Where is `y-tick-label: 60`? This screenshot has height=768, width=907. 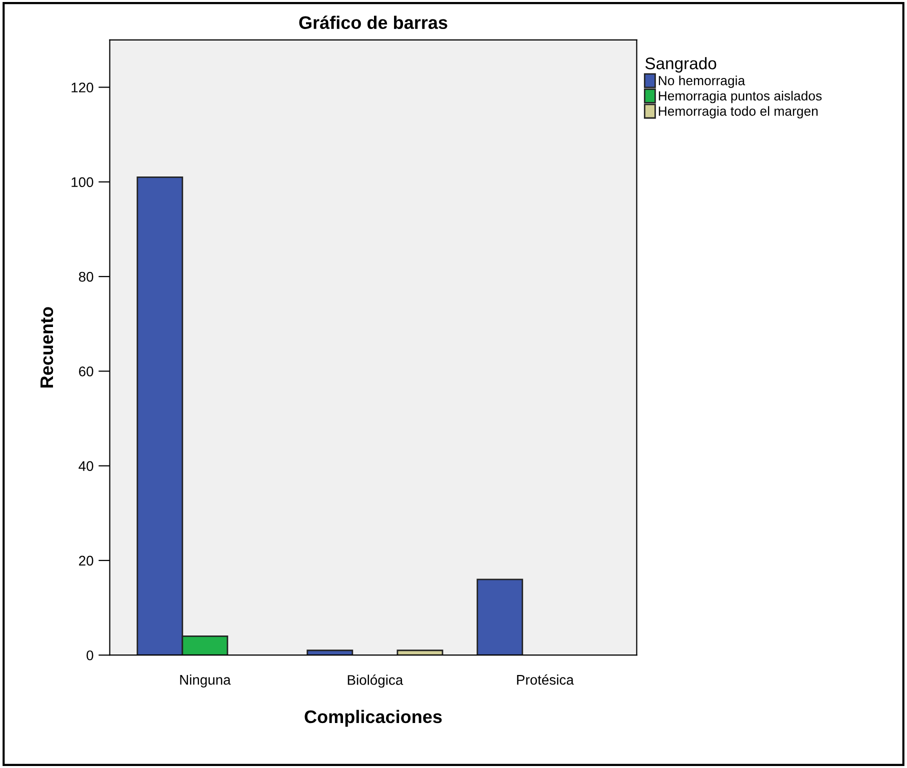 y-tick-label: 60 is located at coordinates (86, 371).